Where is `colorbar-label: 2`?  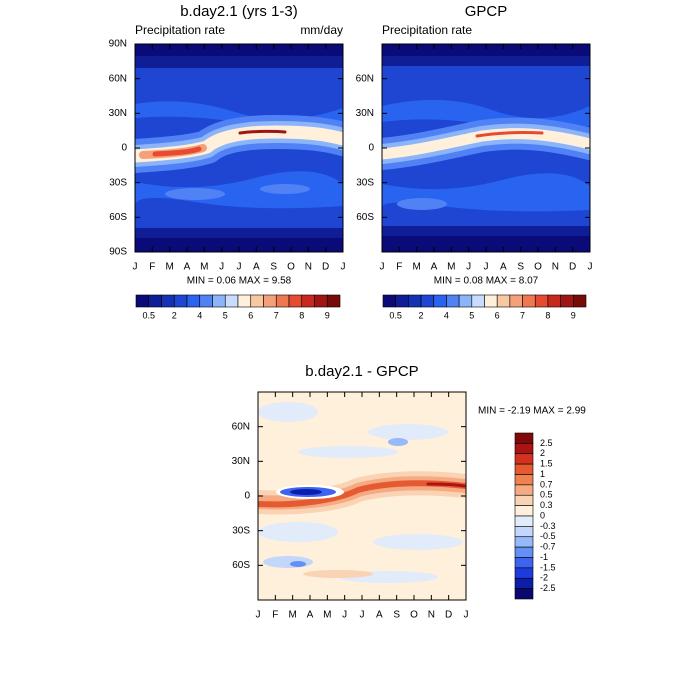 colorbar-label: 2 is located at coordinates (421, 315).